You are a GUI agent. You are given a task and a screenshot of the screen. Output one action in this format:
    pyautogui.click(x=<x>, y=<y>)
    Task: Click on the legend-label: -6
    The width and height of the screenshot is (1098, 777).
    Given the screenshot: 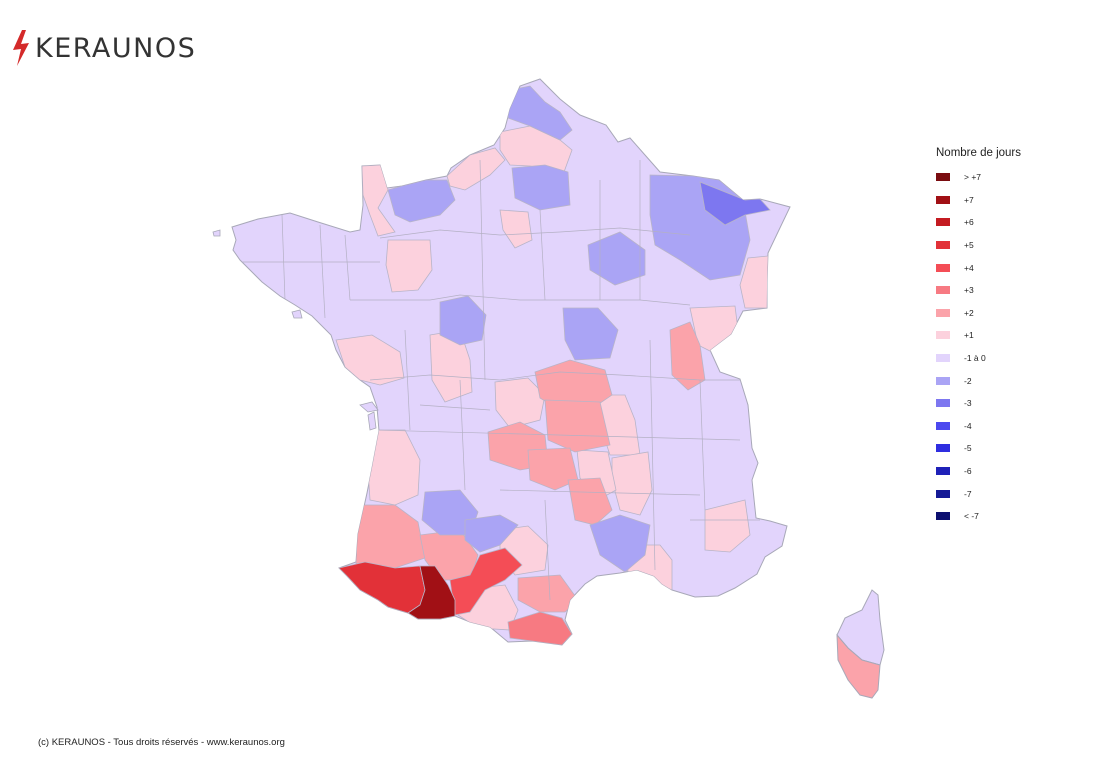 What is the action you would take?
    pyautogui.click(x=968, y=471)
    